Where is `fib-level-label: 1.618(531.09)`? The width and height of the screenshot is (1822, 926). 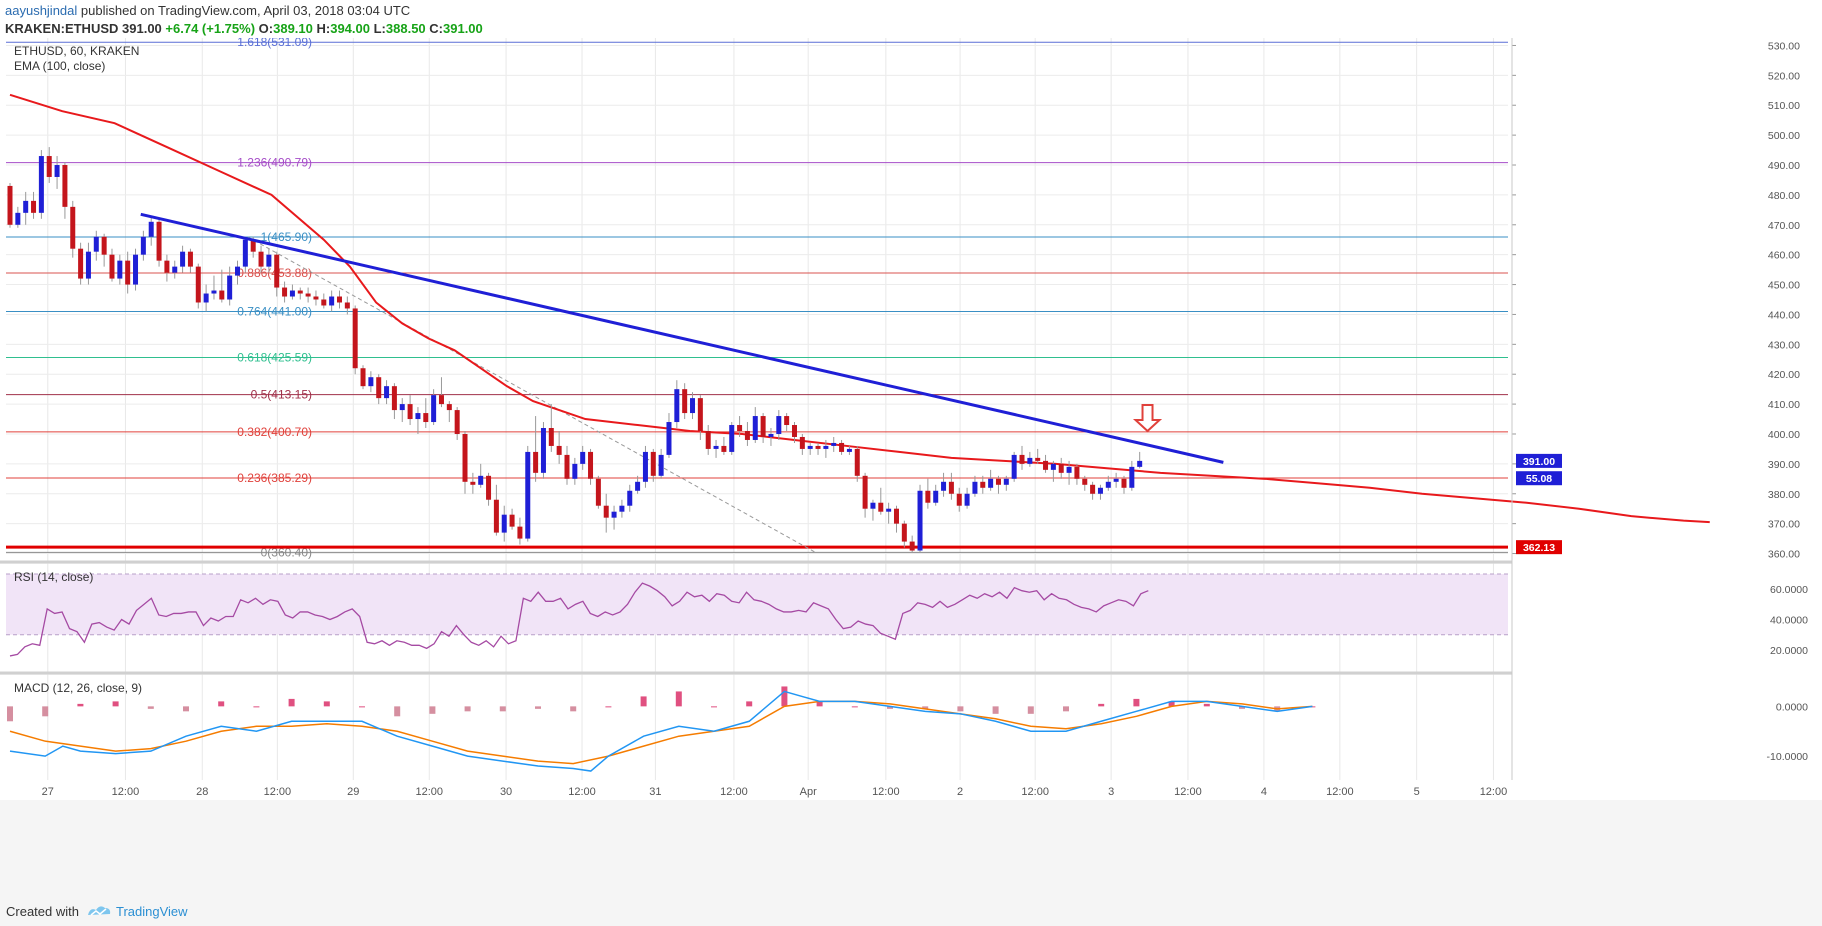
fib-level-label: 1.618(531.09) is located at coordinates (274, 43).